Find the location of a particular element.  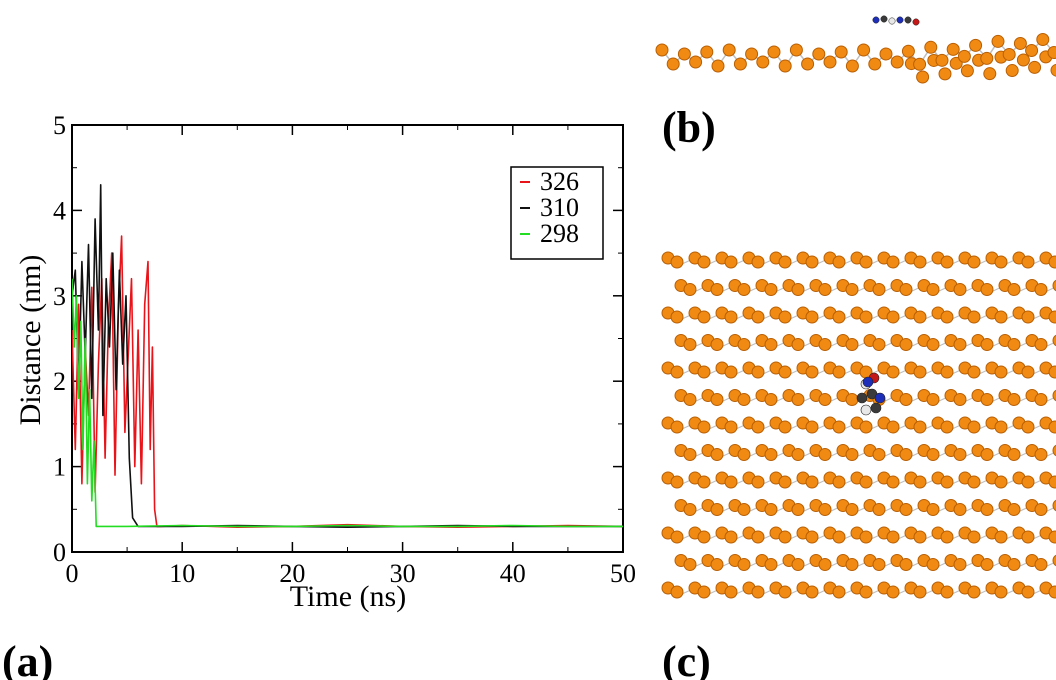

panel-label-c: (c) is located at coordinates (686, 658).